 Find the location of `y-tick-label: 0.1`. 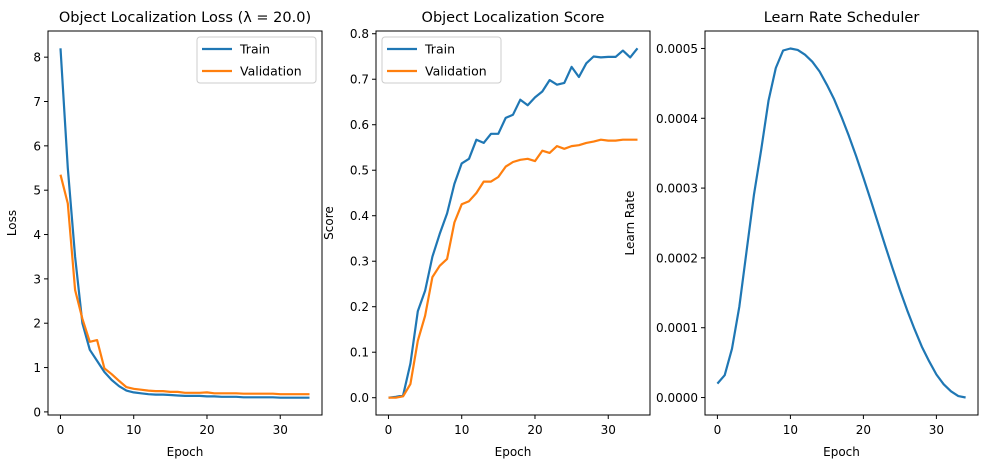

y-tick-label: 0.1 is located at coordinates (359, 353).